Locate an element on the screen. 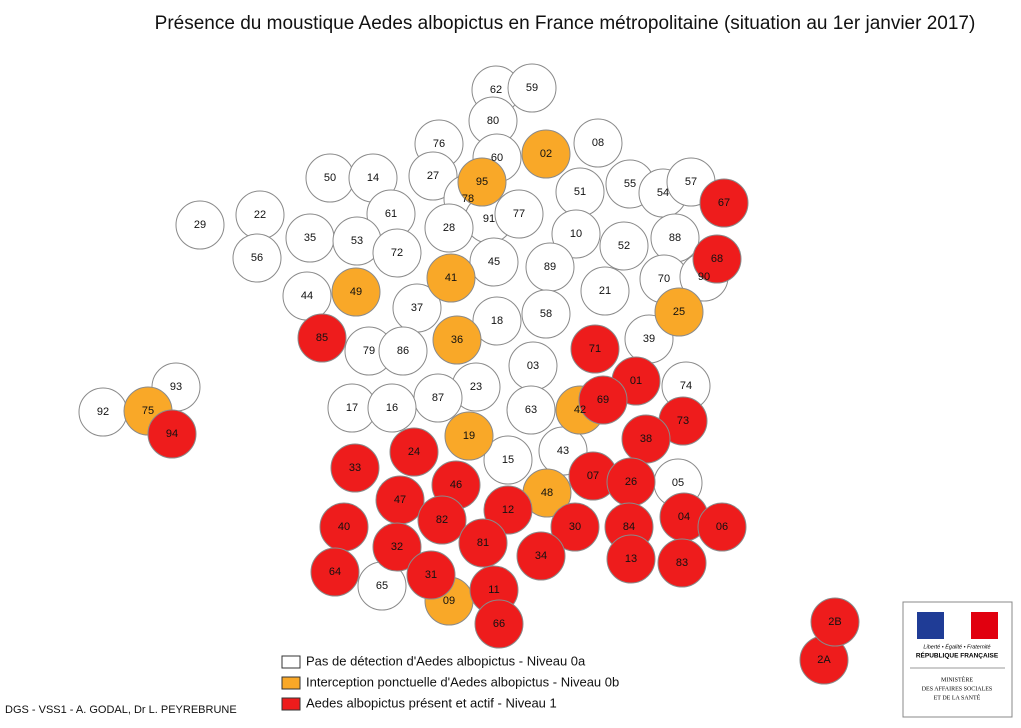  department-code: 32 is located at coordinates (397, 547).